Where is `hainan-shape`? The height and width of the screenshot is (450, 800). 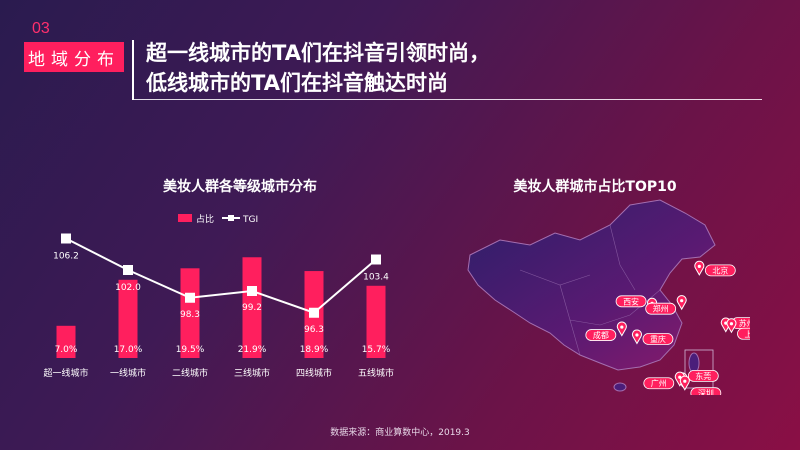
hainan-shape is located at coordinates (620, 387).